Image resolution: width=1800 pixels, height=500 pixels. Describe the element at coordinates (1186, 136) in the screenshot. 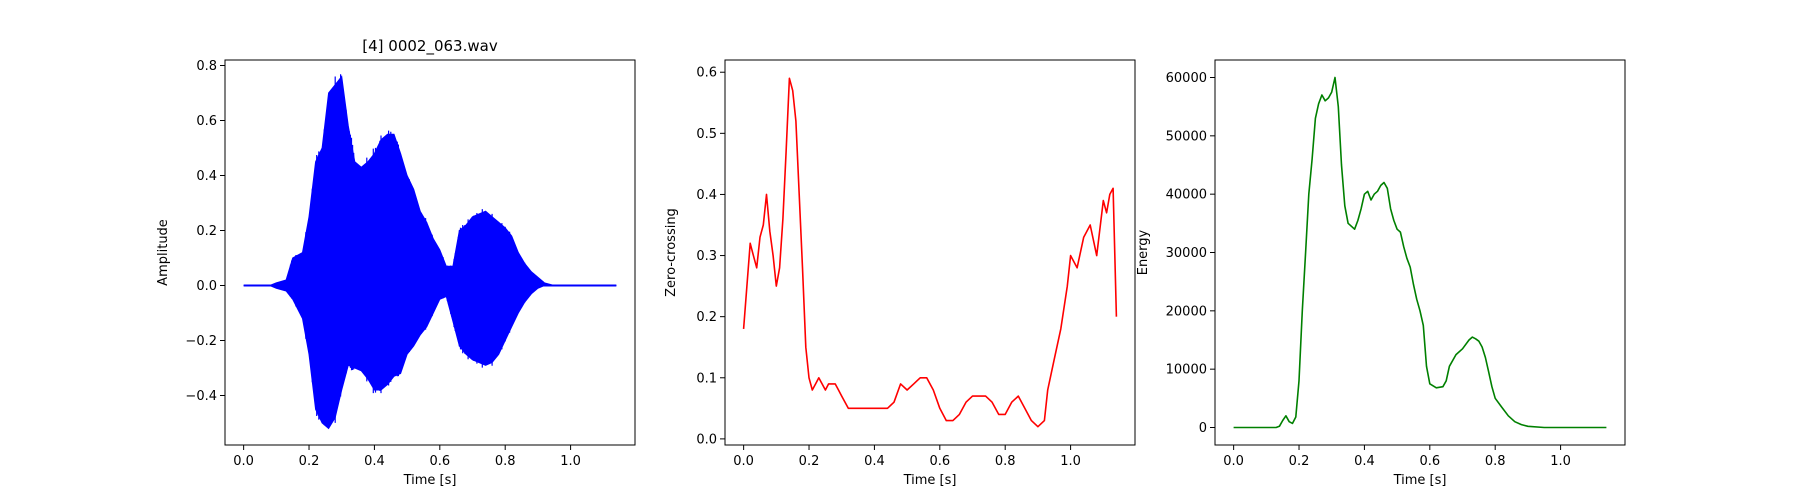

I see `y-tick-label: 50000` at that location.